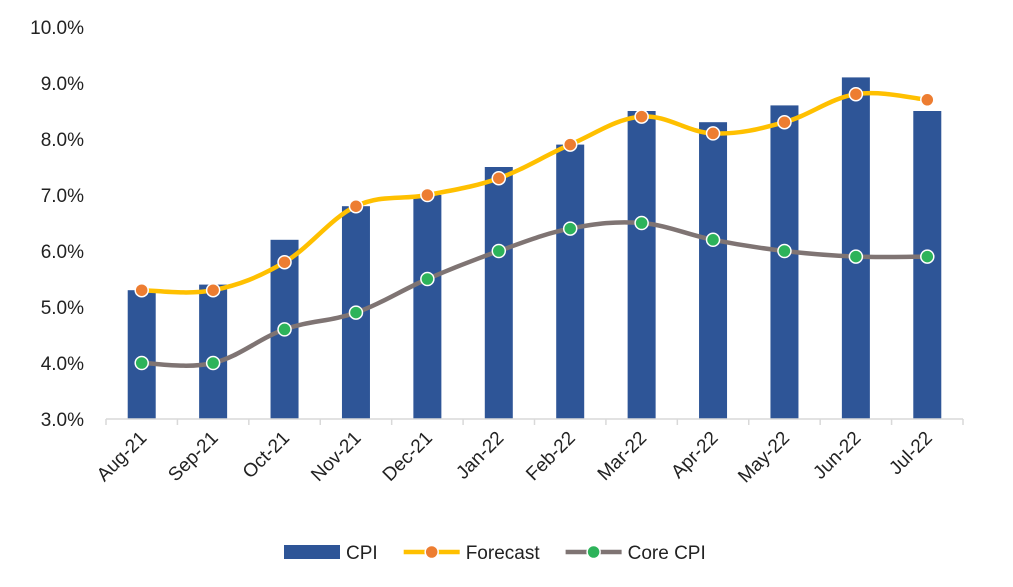 Image resolution: width=1013 pixels, height=587 pixels. What do you see at coordinates (336, 457) in the screenshot?
I see `x-tick-label: Nov-21` at bounding box center [336, 457].